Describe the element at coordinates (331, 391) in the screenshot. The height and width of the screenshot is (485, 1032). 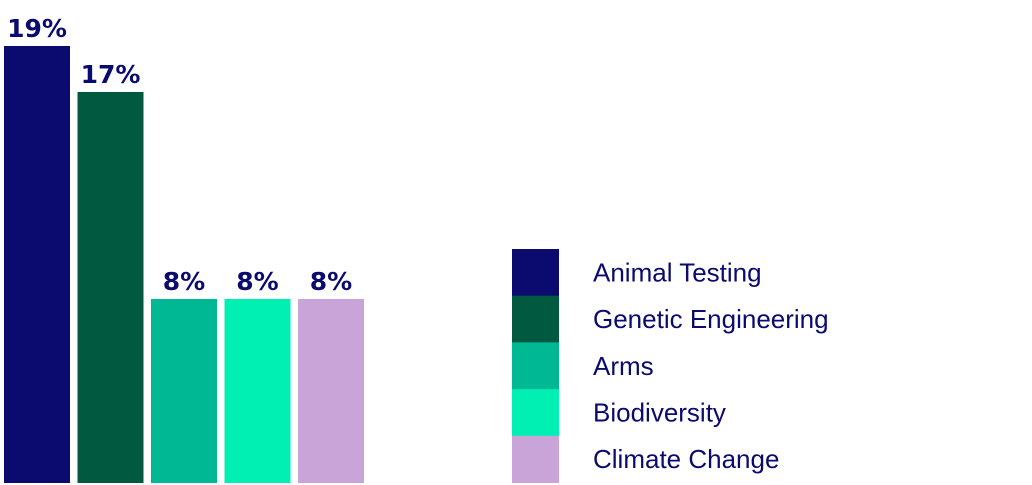
I see `bar-climate-change` at that location.